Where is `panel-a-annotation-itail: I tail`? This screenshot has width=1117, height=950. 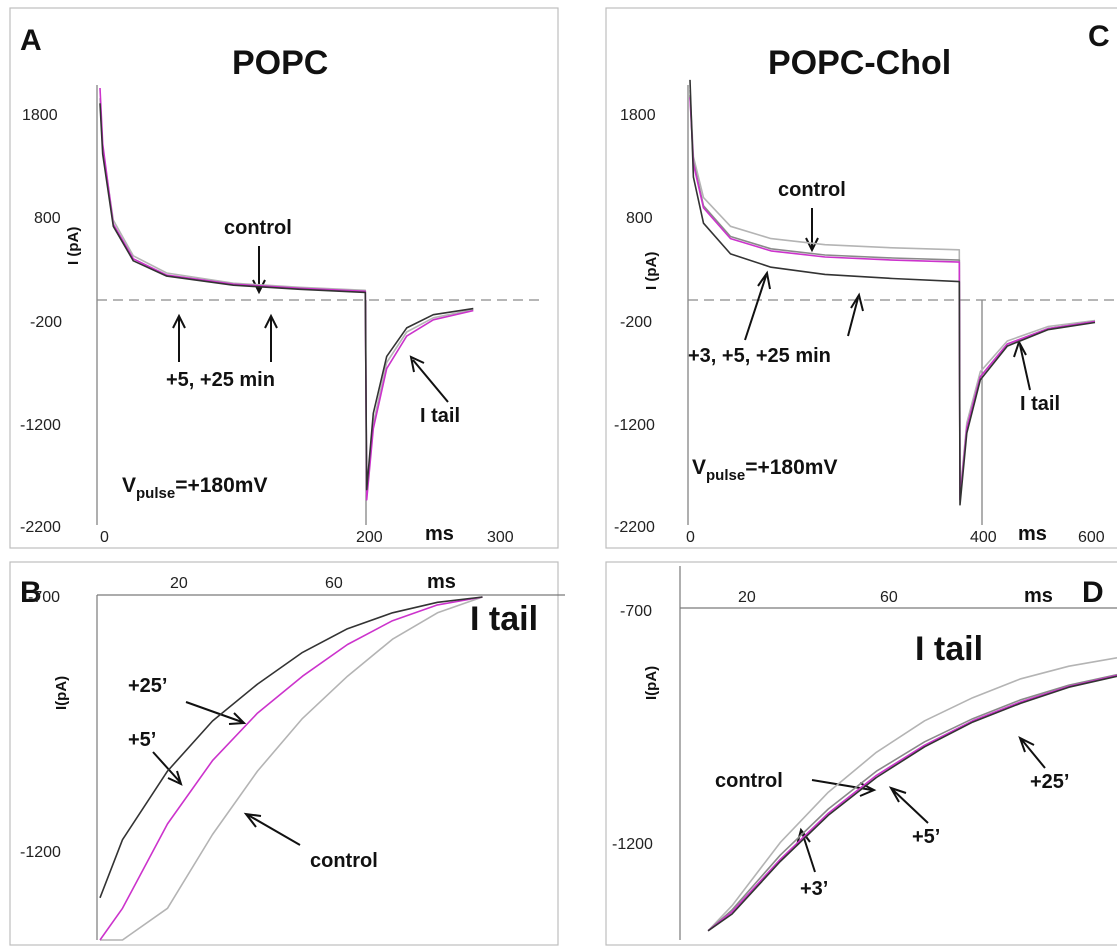
panel-a-annotation-itail: I tail is located at coordinates (440, 416).